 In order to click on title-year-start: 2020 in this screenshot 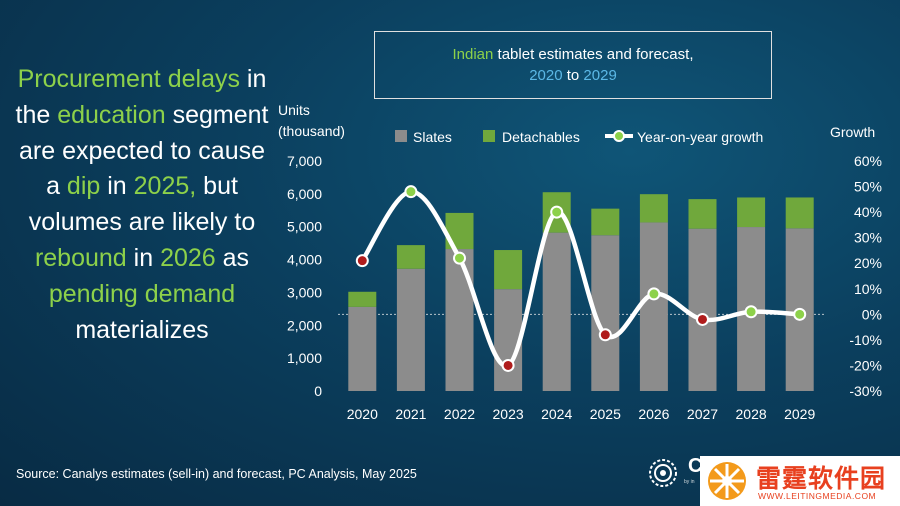, I will do `click(546, 75)`.